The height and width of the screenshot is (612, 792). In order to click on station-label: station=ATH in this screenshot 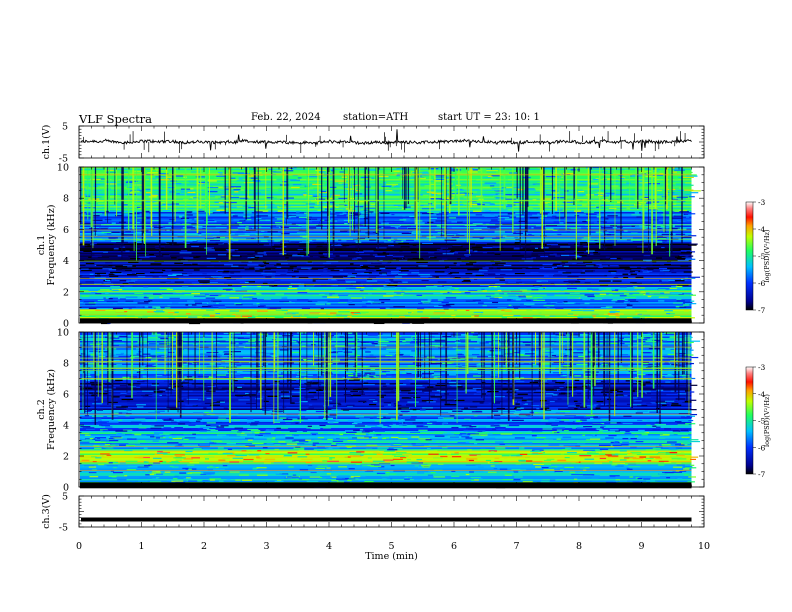, I will do `click(376, 117)`.